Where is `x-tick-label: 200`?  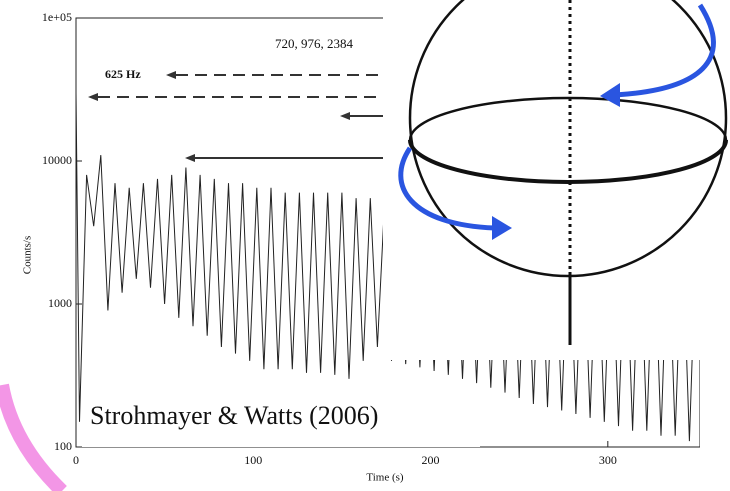 x-tick-label: 200 is located at coordinates (431, 460).